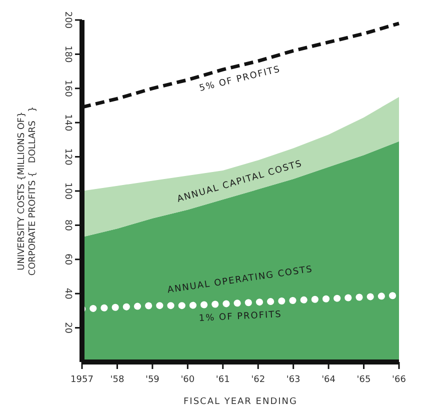 The width and height of the screenshot is (423, 420). Describe the element at coordinates (363, 380) in the screenshot. I see `x-tick-label: '65` at that location.